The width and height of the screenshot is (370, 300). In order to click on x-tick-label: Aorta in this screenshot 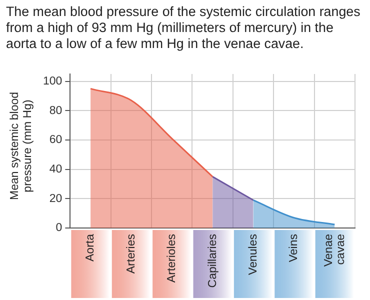, I will do `click(90, 247)`.